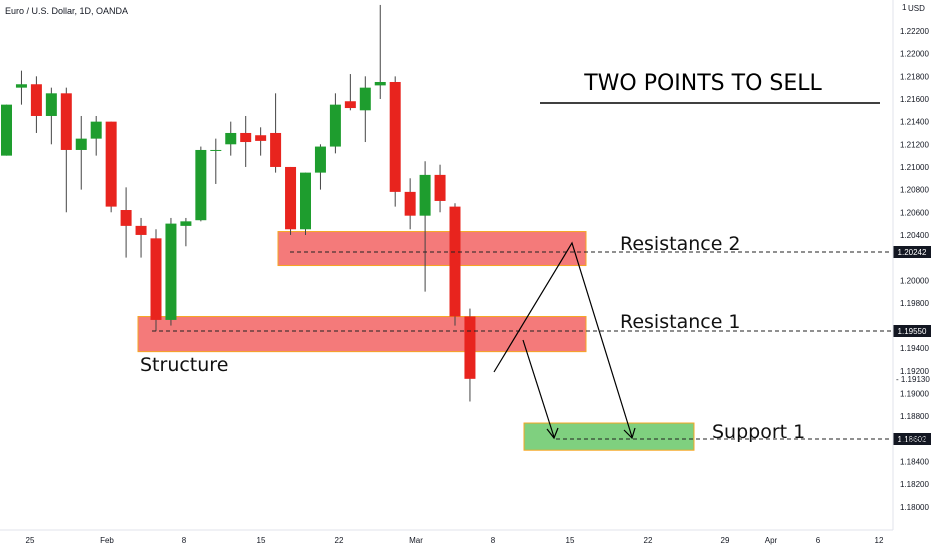 Image resolution: width=932 pixels, height=550 pixels. I want to click on structure-label: Structure, so click(184, 365).